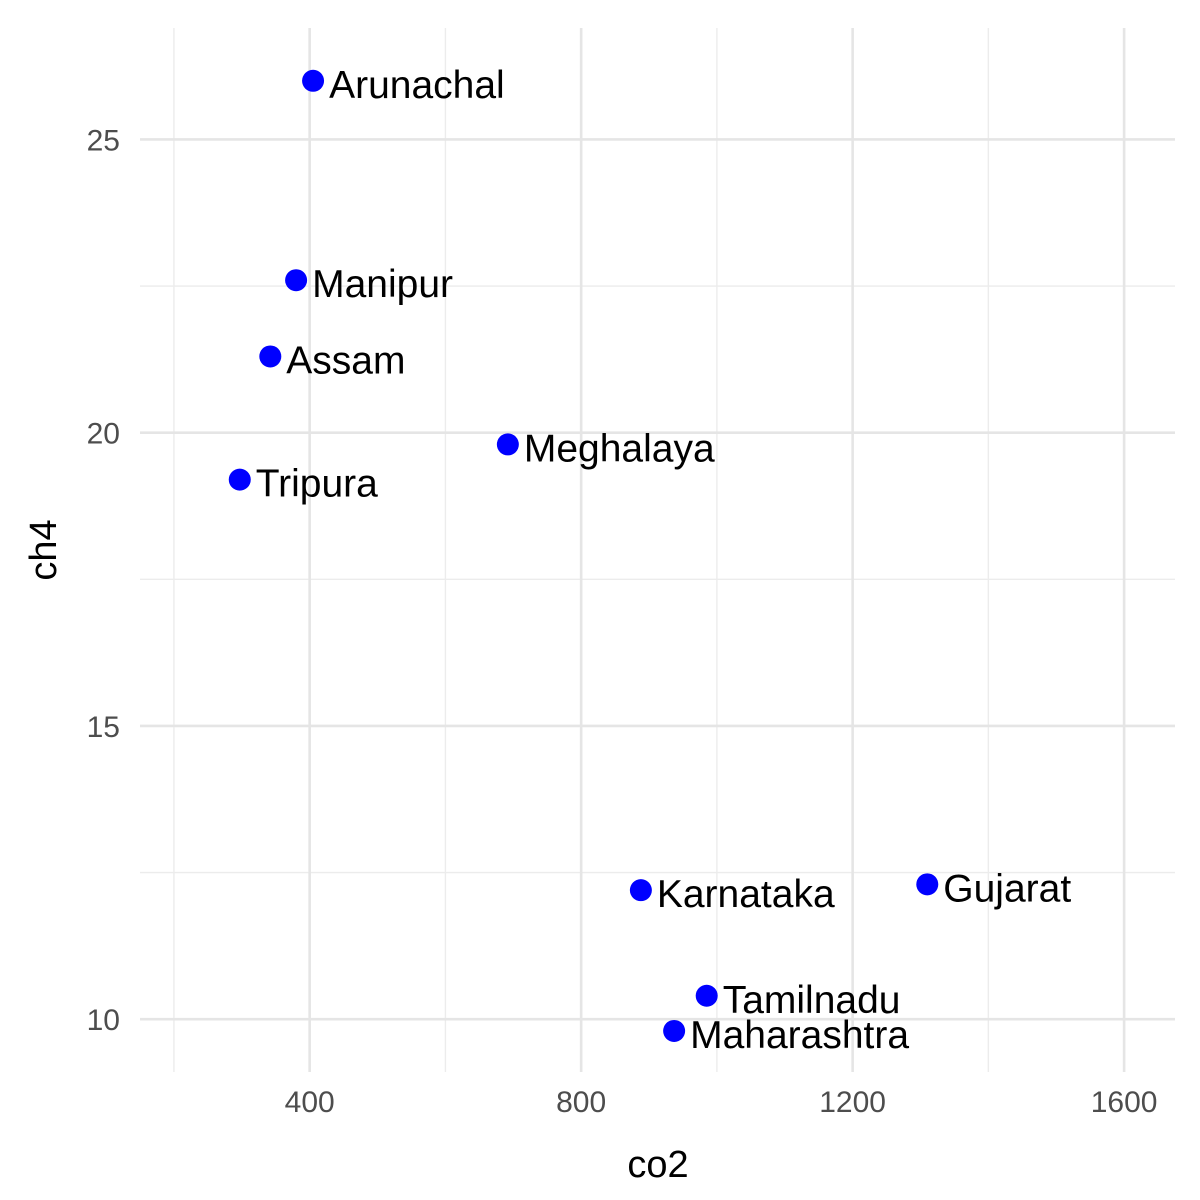 Image resolution: width=1200 pixels, height=1200 pixels. What do you see at coordinates (619, 448) in the screenshot?
I see `data-point-label: Meghalaya` at bounding box center [619, 448].